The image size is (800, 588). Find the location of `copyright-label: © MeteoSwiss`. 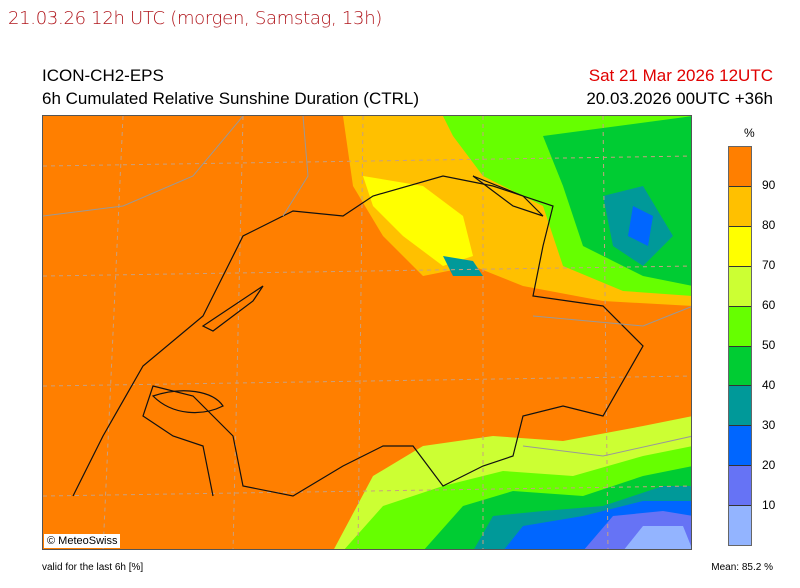

copyright-label: © MeteoSwiss is located at coordinates (82, 541).